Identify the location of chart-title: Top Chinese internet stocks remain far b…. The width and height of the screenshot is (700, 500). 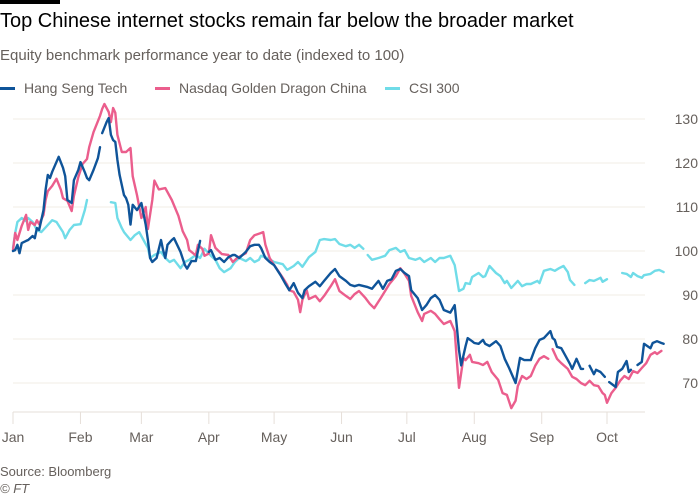
(287, 21).